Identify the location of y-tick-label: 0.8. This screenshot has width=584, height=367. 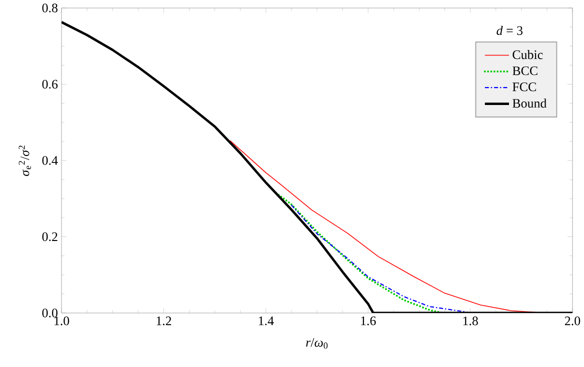
(50, 8).